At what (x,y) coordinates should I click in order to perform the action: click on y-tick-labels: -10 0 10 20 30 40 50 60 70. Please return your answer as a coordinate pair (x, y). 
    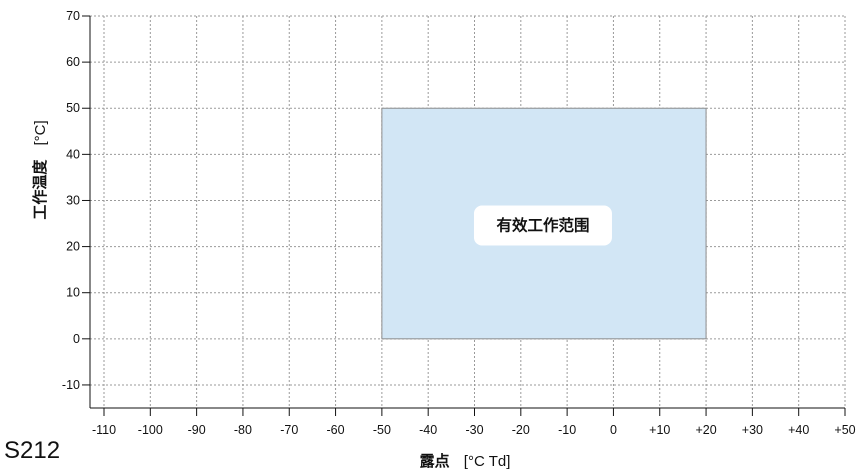
    Looking at the image, I should click on (71, 200).